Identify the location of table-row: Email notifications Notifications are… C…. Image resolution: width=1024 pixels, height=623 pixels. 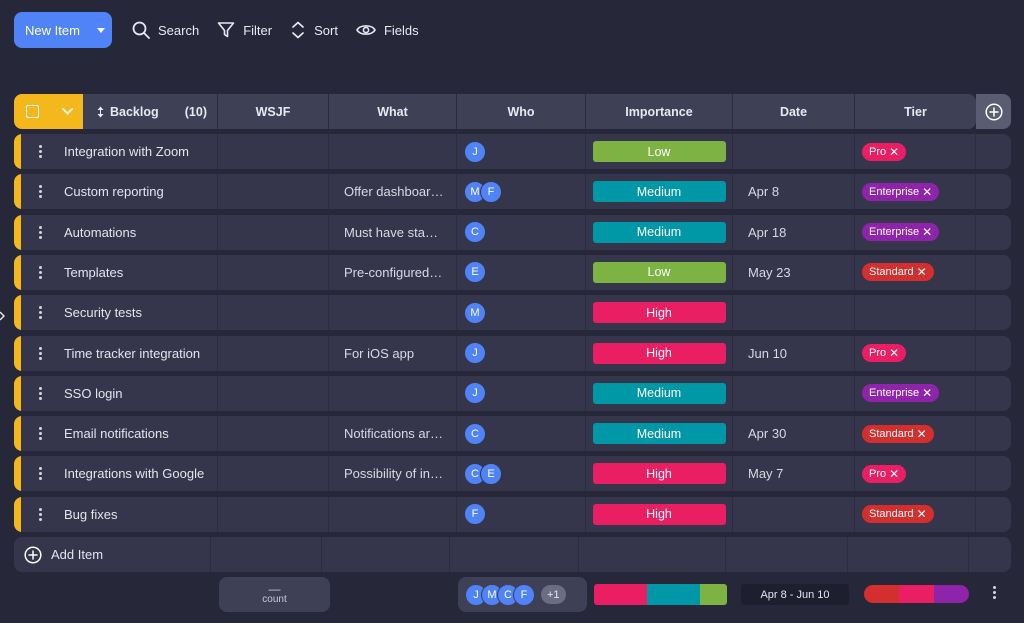
(512, 434).